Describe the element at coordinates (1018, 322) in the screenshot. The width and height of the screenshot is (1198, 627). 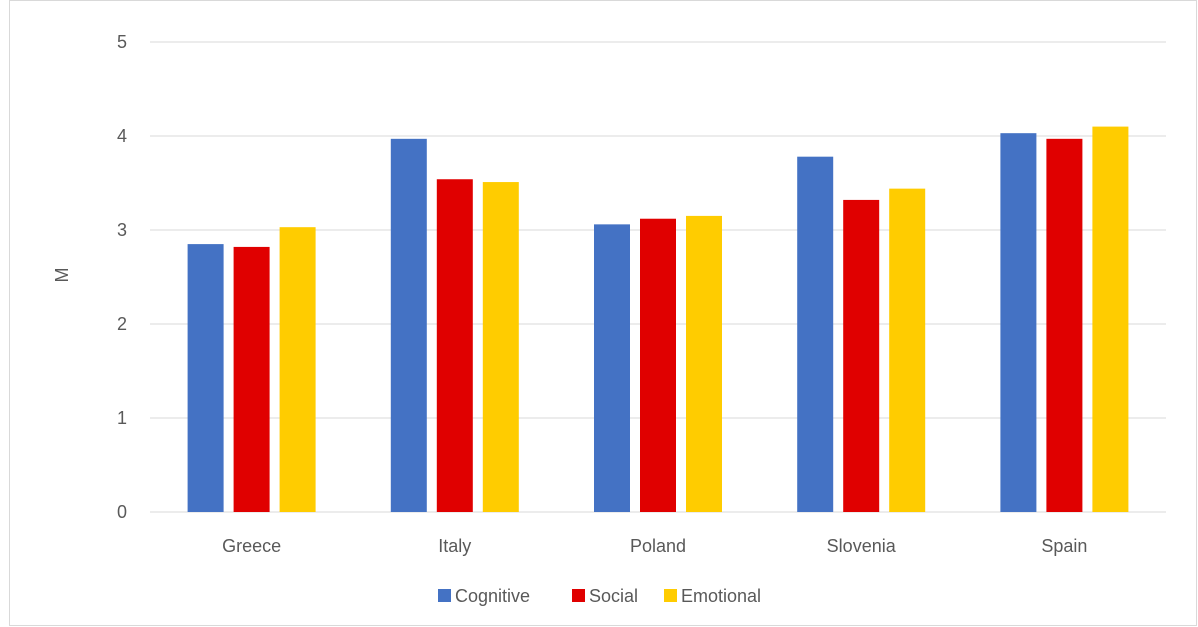
I see `bar-spain-cognitive` at that location.